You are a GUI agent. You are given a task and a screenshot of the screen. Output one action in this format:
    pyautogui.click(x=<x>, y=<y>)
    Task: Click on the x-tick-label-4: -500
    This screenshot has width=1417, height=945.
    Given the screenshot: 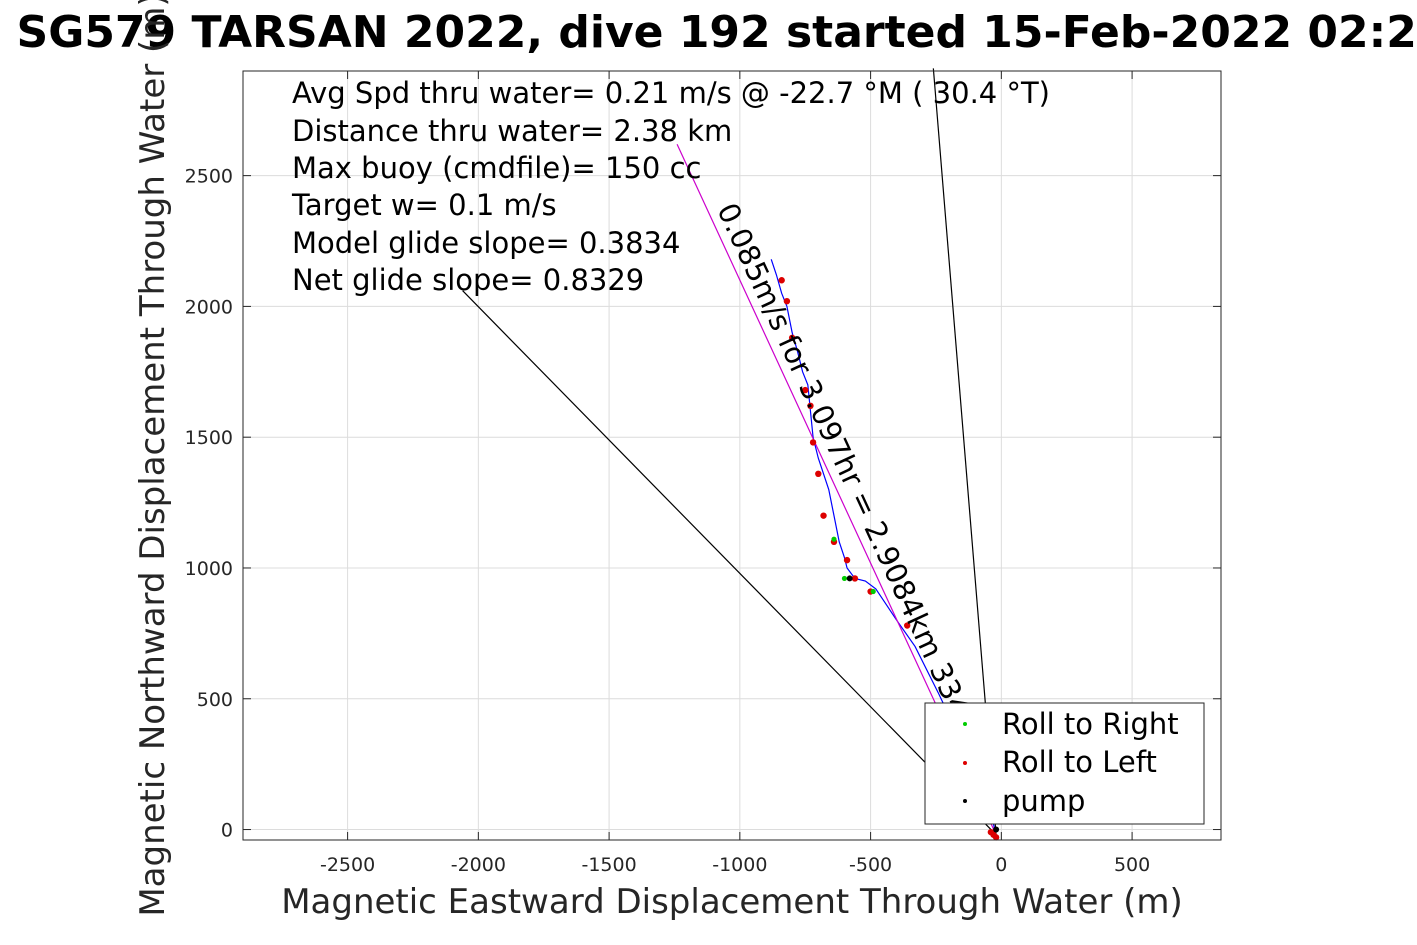 What is the action you would take?
    pyautogui.click(x=870, y=865)
    